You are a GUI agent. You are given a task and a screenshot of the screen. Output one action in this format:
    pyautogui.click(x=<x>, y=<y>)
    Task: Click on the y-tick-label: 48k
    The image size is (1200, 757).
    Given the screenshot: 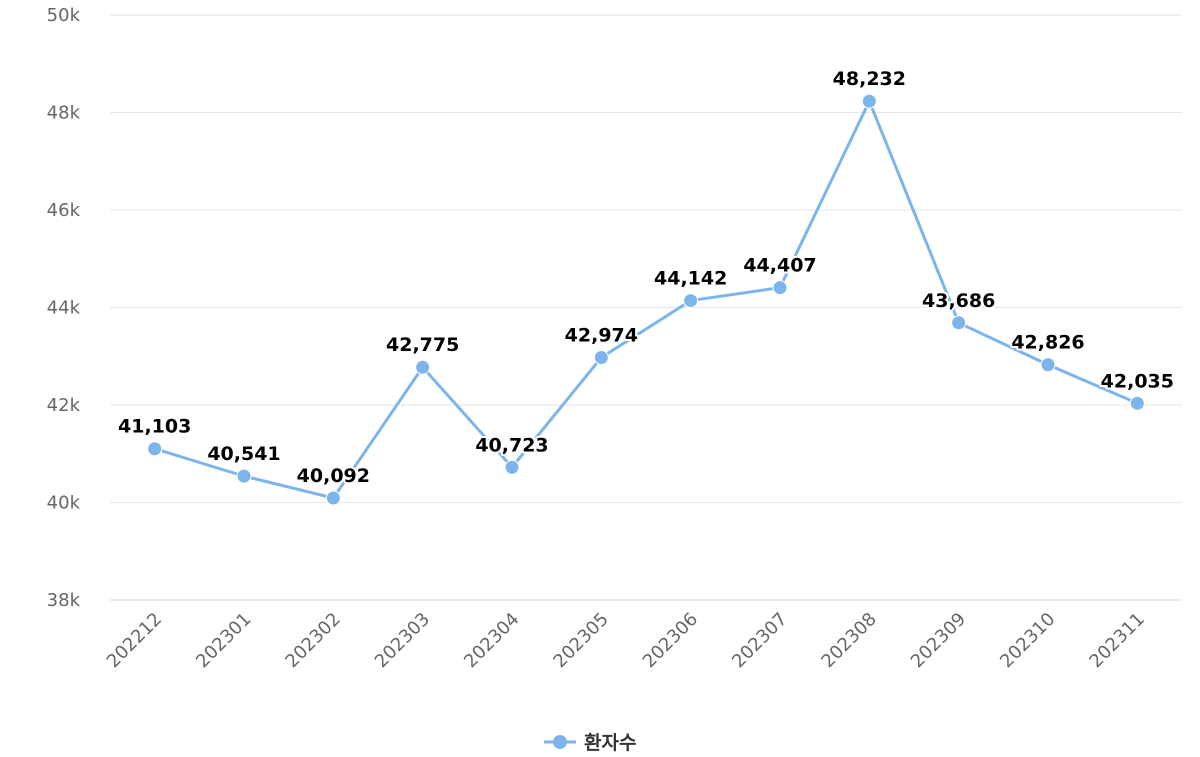 What is the action you would take?
    pyautogui.click(x=64, y=113)
    